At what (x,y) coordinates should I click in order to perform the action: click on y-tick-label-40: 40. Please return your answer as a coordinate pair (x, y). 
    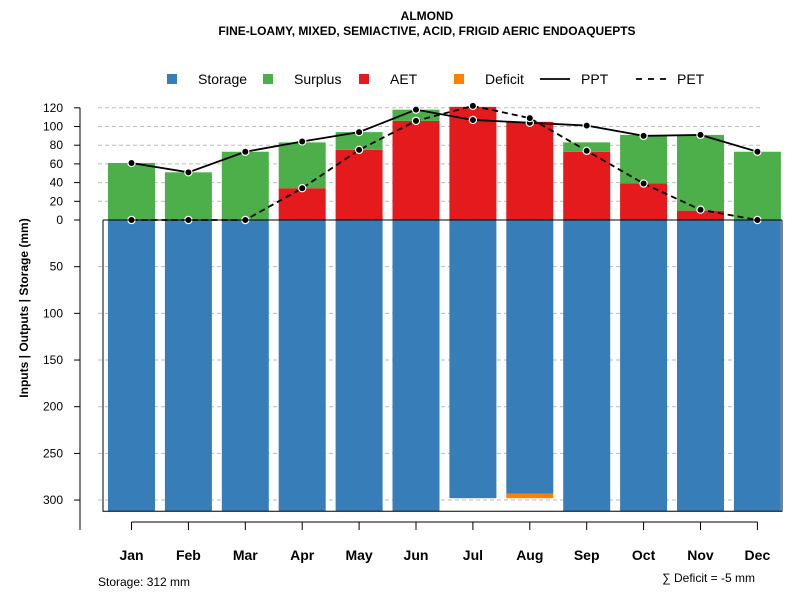
    Looking at the image, I should click on (57, 183).